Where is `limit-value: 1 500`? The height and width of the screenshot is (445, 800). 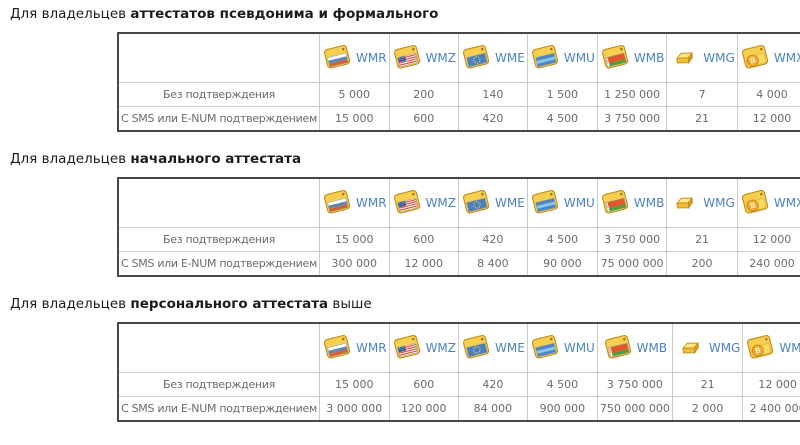 limit-value: 1 500 is located at coordinates (562, 94).